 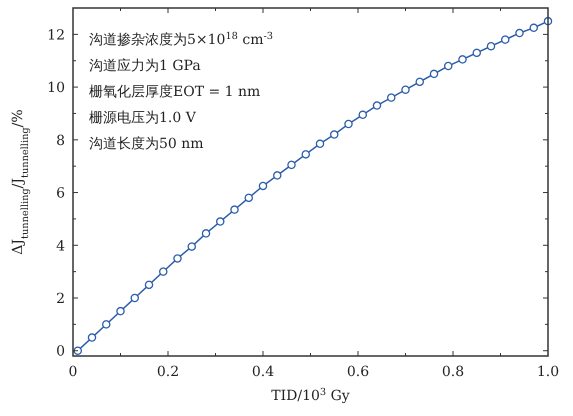 What do you see at coordinates (60, 352) in the screenshot?
I see `y-tick-label: 0` at bounding box center [60, 352].